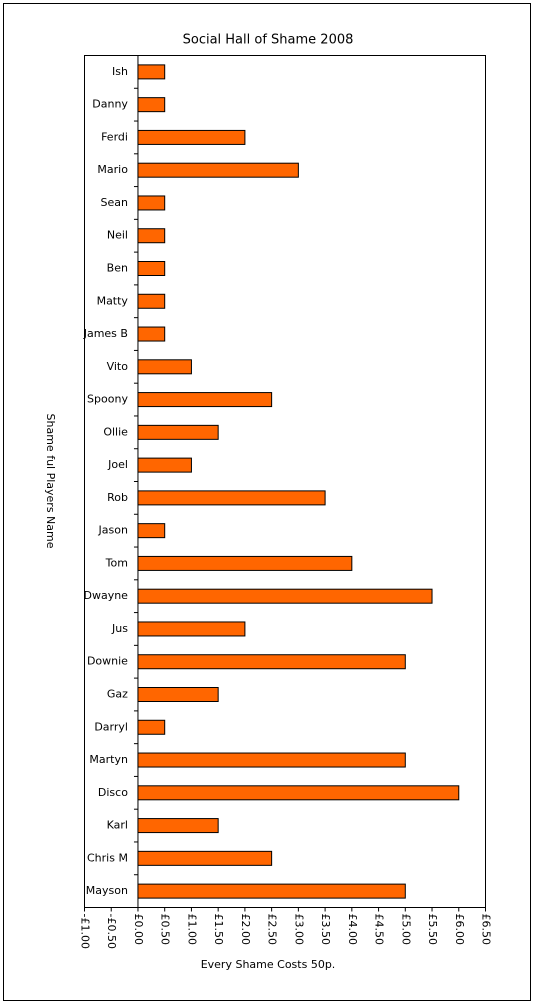 The image size is (535, 1005). Describe the element at coordinates (352, 930) in the screenshot. I see `x-tick-label: £4.00` at that location.